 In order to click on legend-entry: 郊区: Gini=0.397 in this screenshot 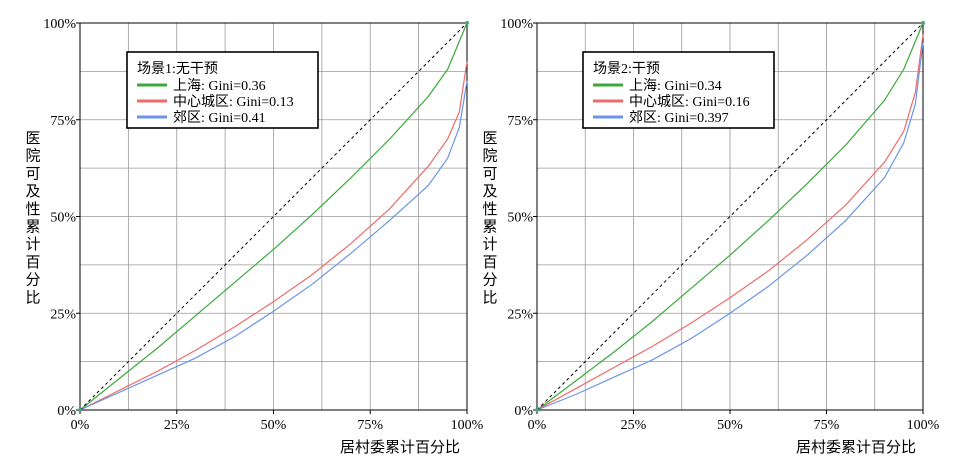, I will do `click(679, 117)`.